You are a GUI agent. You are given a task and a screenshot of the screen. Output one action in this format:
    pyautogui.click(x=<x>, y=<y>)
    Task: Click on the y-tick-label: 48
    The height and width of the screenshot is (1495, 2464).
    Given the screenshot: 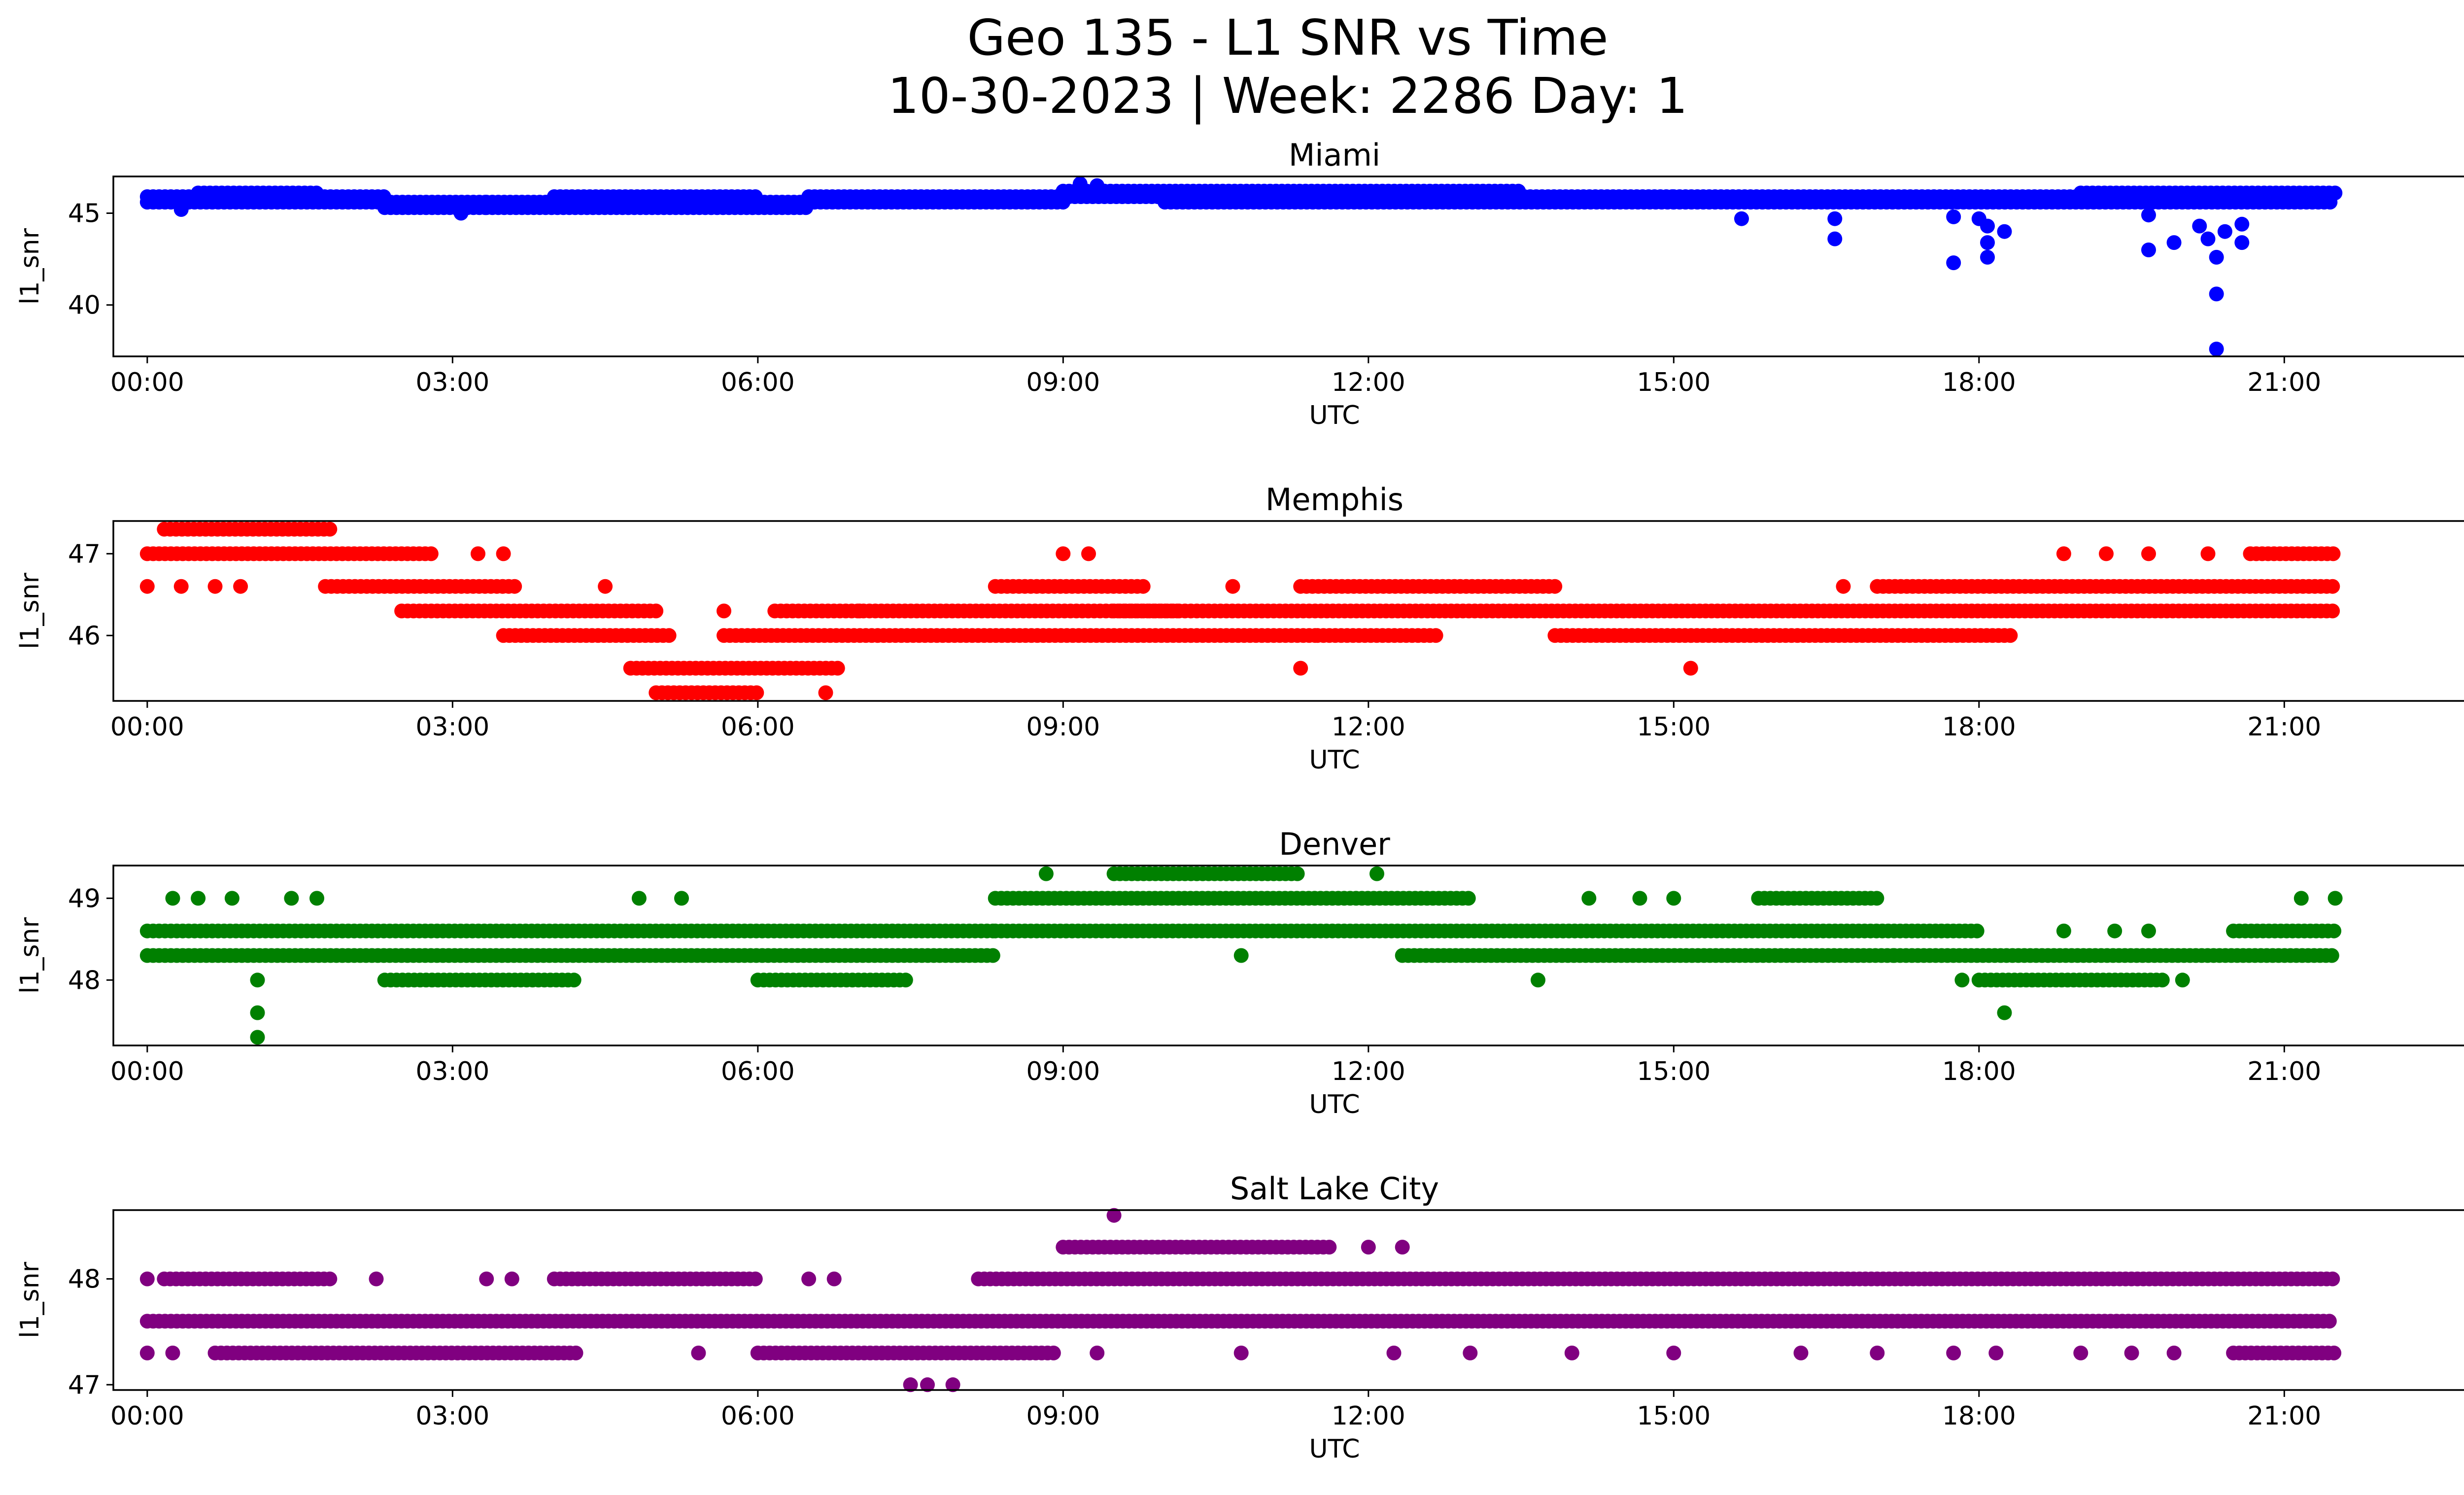 What is the action you would take?
    pyautogui.click(x=84, y=1279)
    